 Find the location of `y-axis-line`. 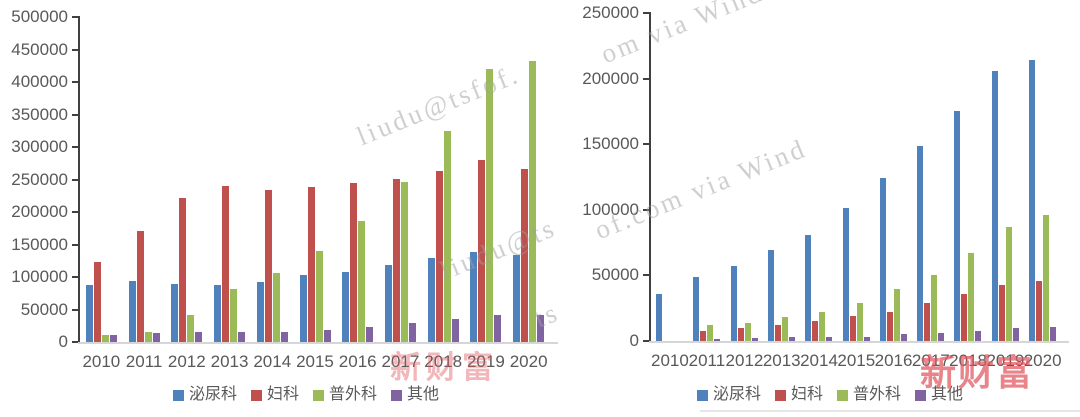

y-axis-line is located at coordinates (650, 177).